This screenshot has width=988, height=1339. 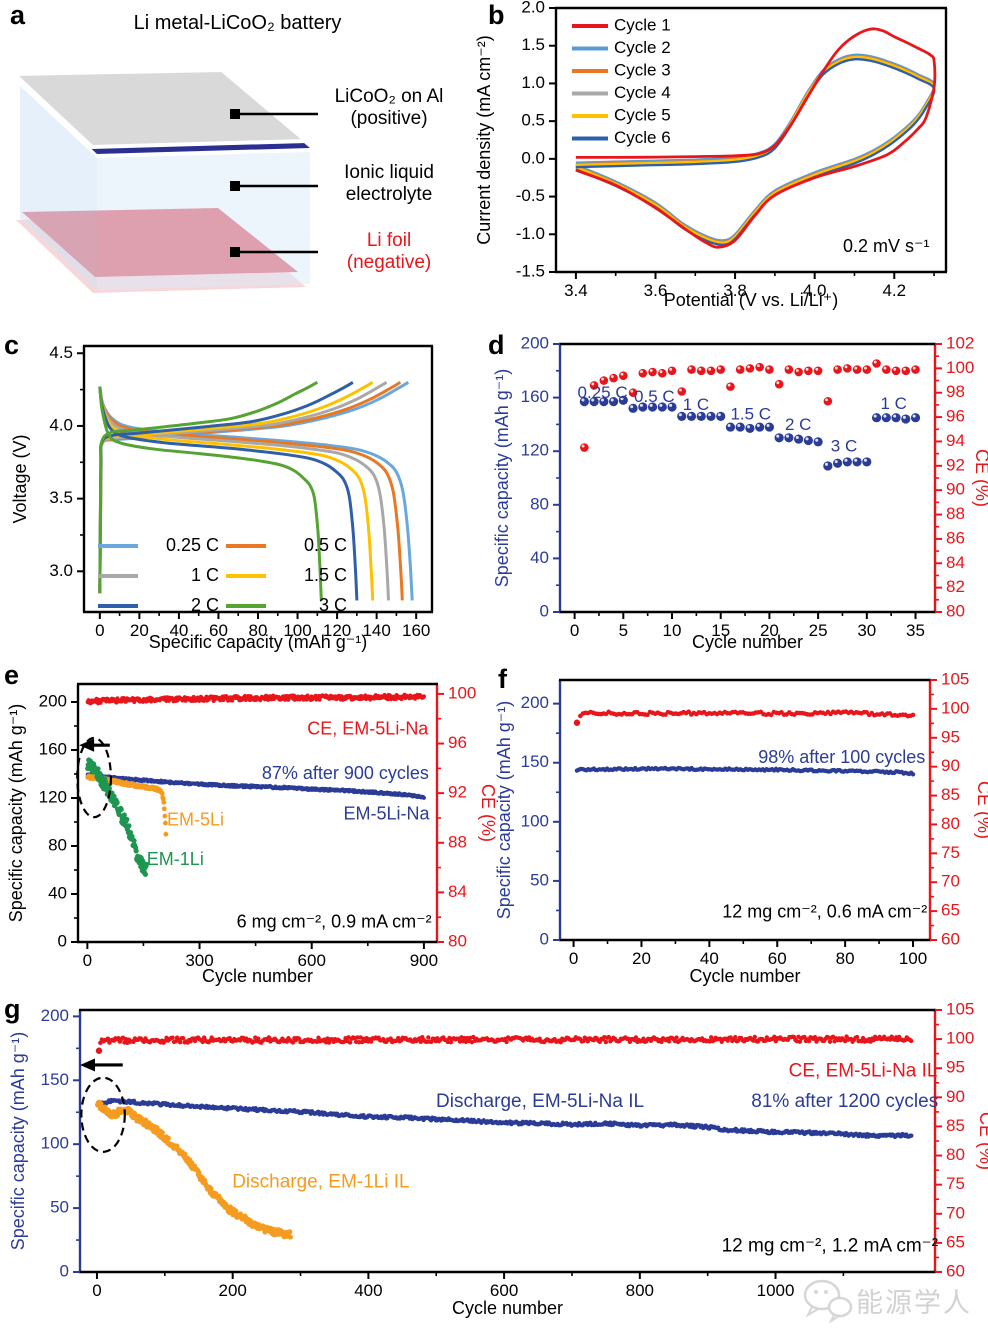 What do you see at coordinates (496, 345) in the screenshot?
I see `panel-d-letter: d` at bounding box center [496, 345].